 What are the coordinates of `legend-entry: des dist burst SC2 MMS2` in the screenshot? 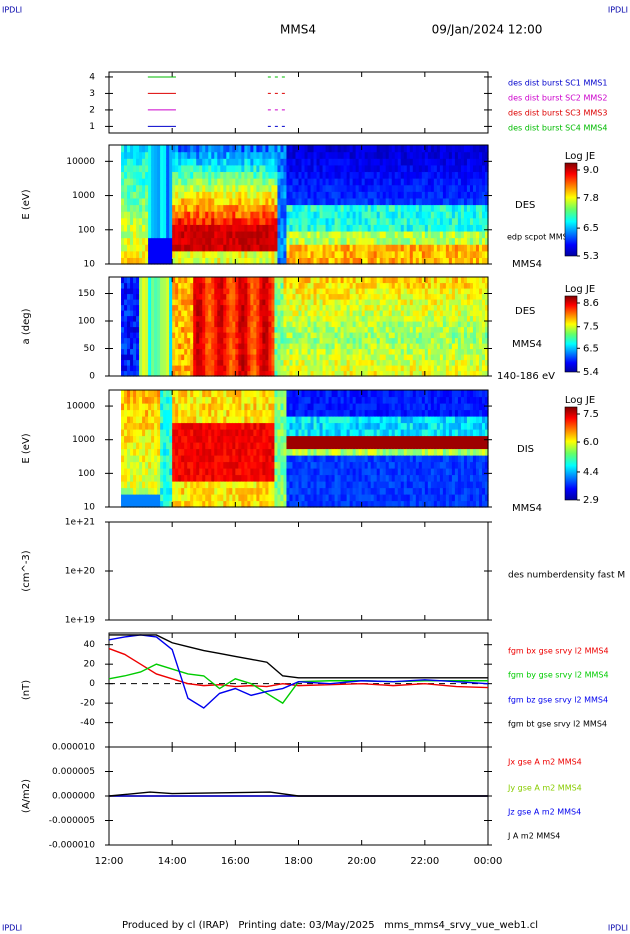 It's located at (557, 98).